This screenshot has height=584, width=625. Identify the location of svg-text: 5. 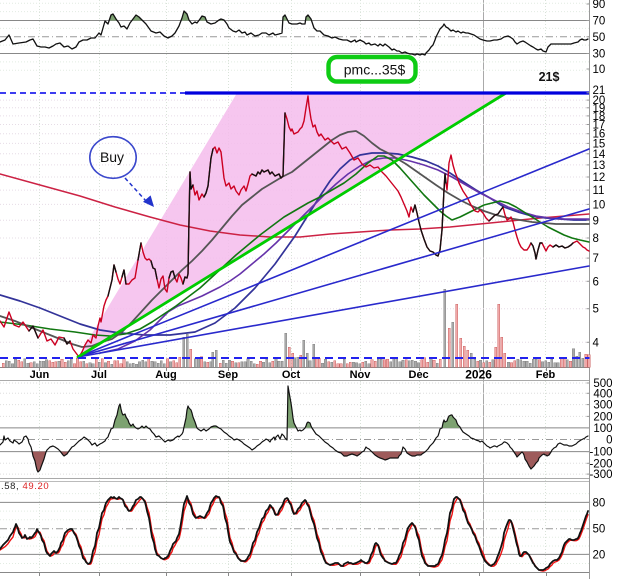
(596, 310).